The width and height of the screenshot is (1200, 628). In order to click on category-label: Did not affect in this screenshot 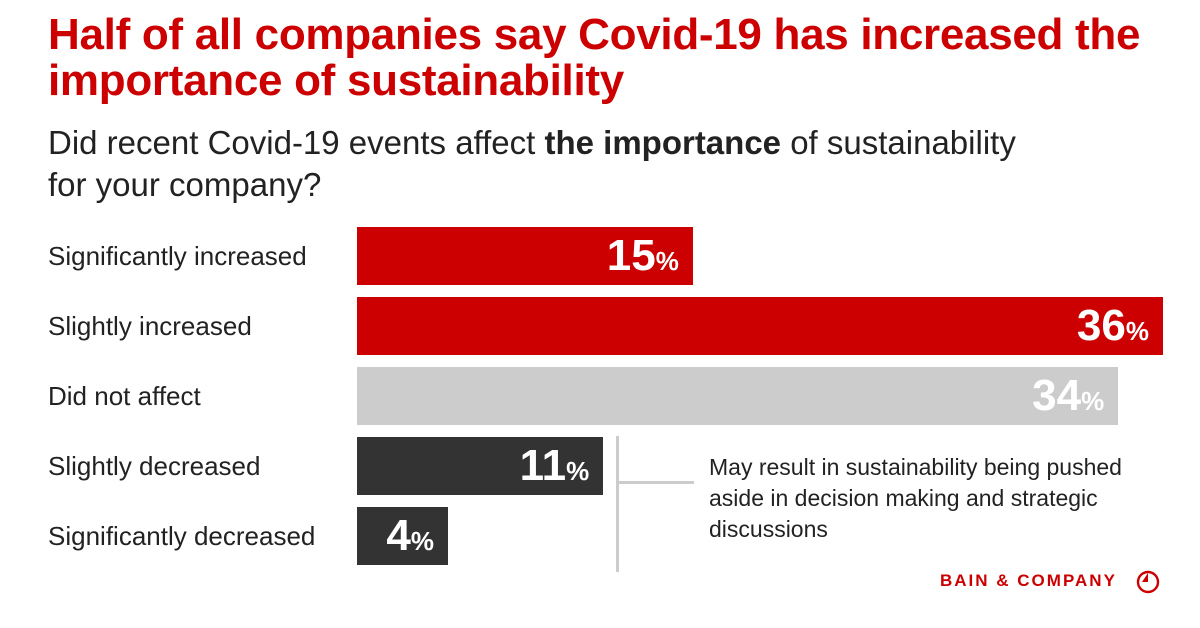, I will do `click(124, 396)`.